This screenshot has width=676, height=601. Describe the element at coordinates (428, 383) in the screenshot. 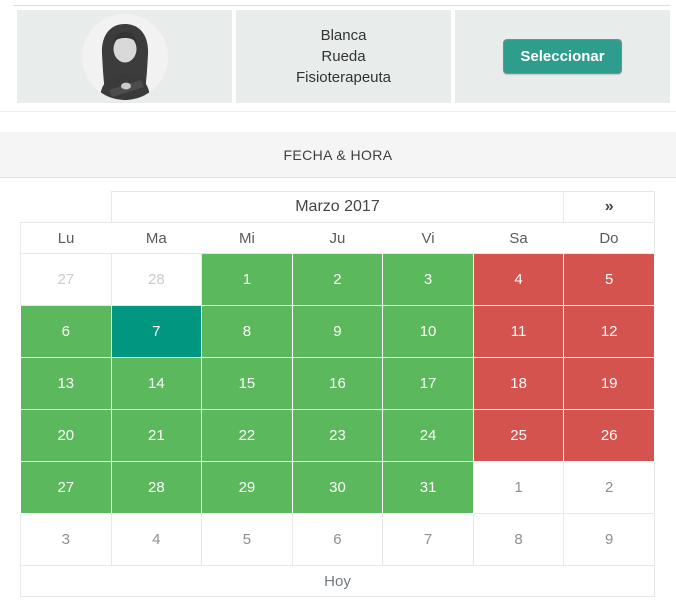

I see `day-cell-available: 17` at that location.